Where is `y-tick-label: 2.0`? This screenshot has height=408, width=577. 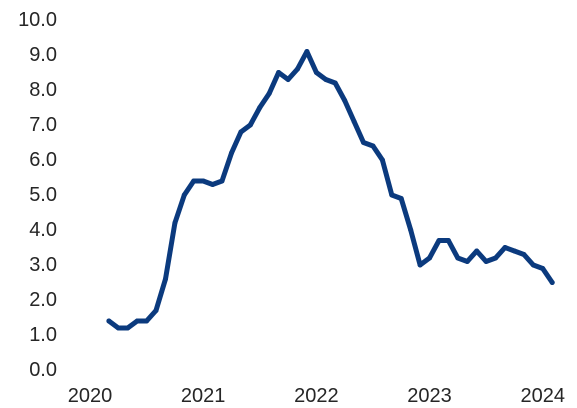
y-tick-label: 2.0 is located at coordinates (43, 300).